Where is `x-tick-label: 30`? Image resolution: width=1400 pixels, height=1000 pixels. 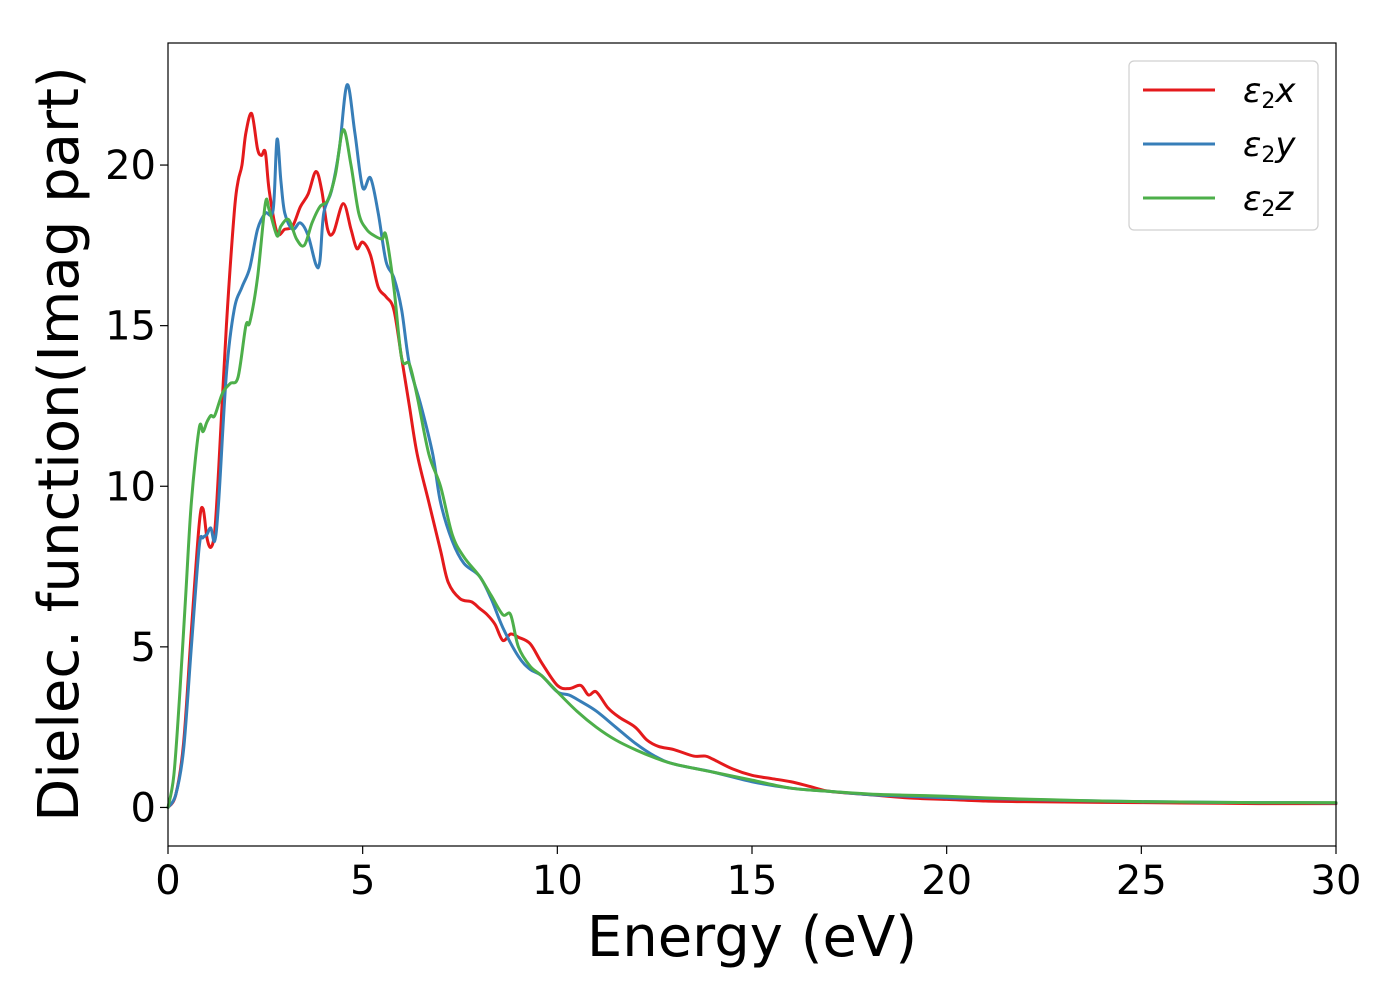
x-tick-label: 30 is located at coordinates (1336, 881).